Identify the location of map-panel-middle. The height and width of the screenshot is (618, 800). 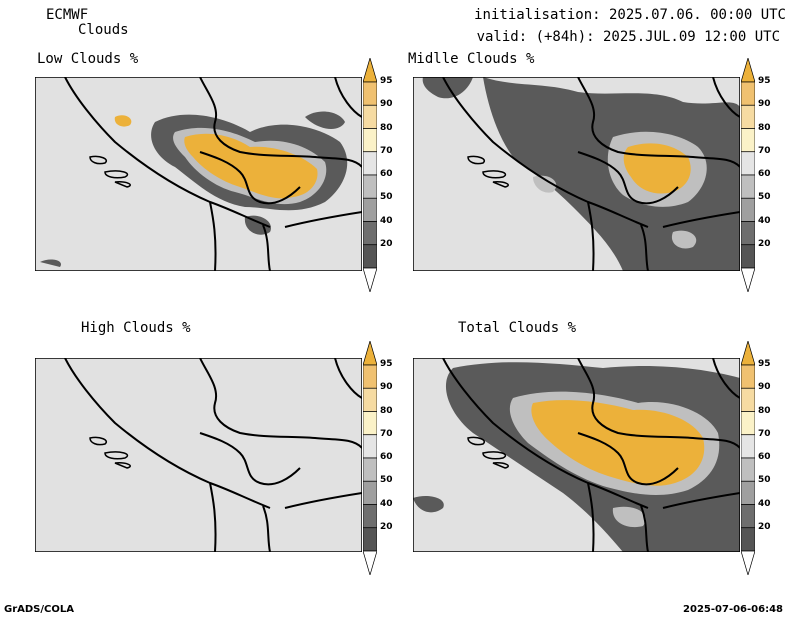
(576, 174).